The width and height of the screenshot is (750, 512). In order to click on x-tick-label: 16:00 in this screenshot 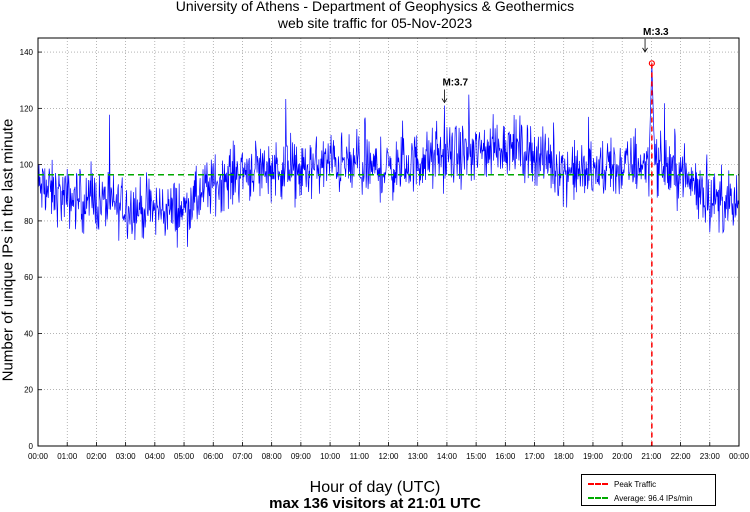, I will do `click(505, 456)`.